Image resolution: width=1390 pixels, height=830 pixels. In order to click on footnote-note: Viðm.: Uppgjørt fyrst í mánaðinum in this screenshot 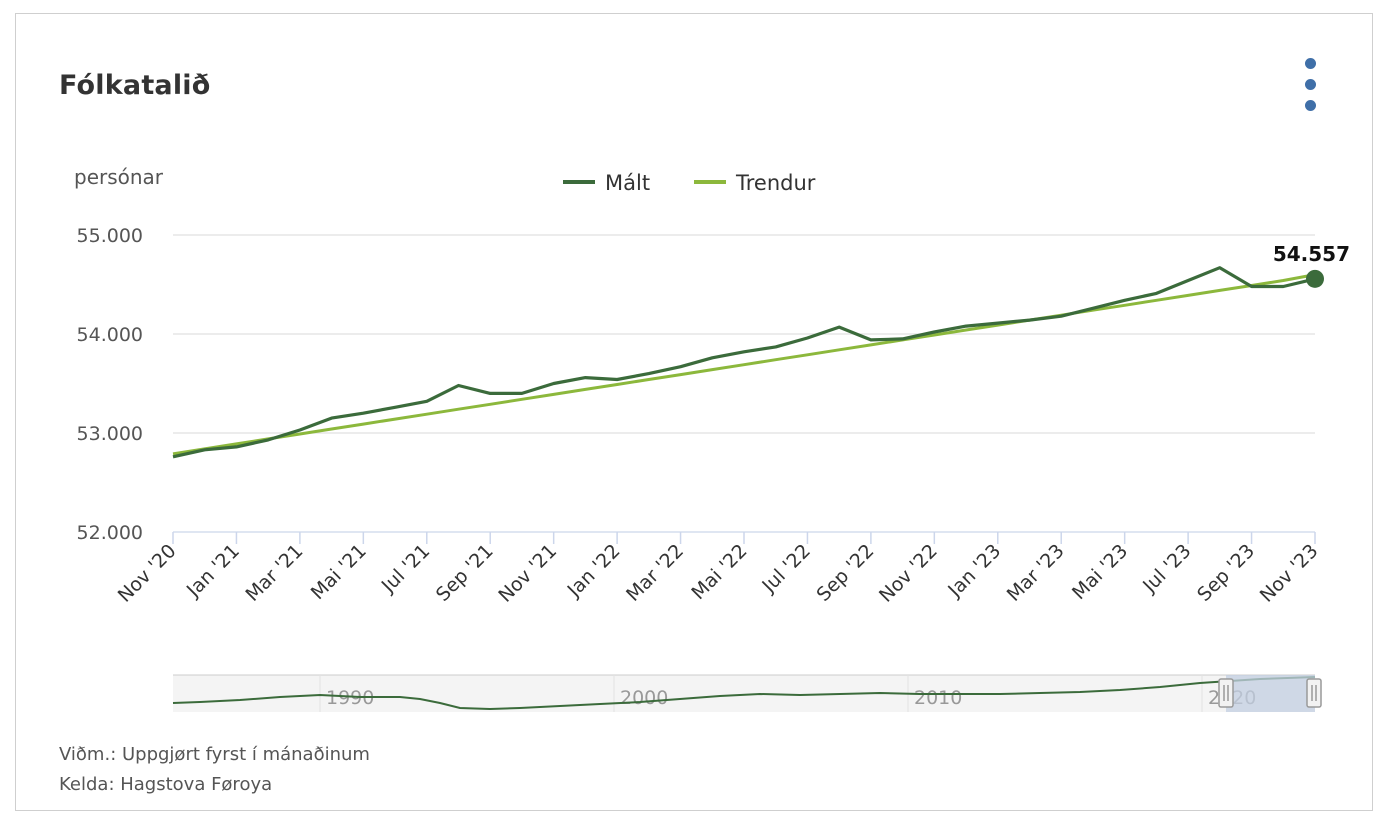, I will do `click(214, 754)`.